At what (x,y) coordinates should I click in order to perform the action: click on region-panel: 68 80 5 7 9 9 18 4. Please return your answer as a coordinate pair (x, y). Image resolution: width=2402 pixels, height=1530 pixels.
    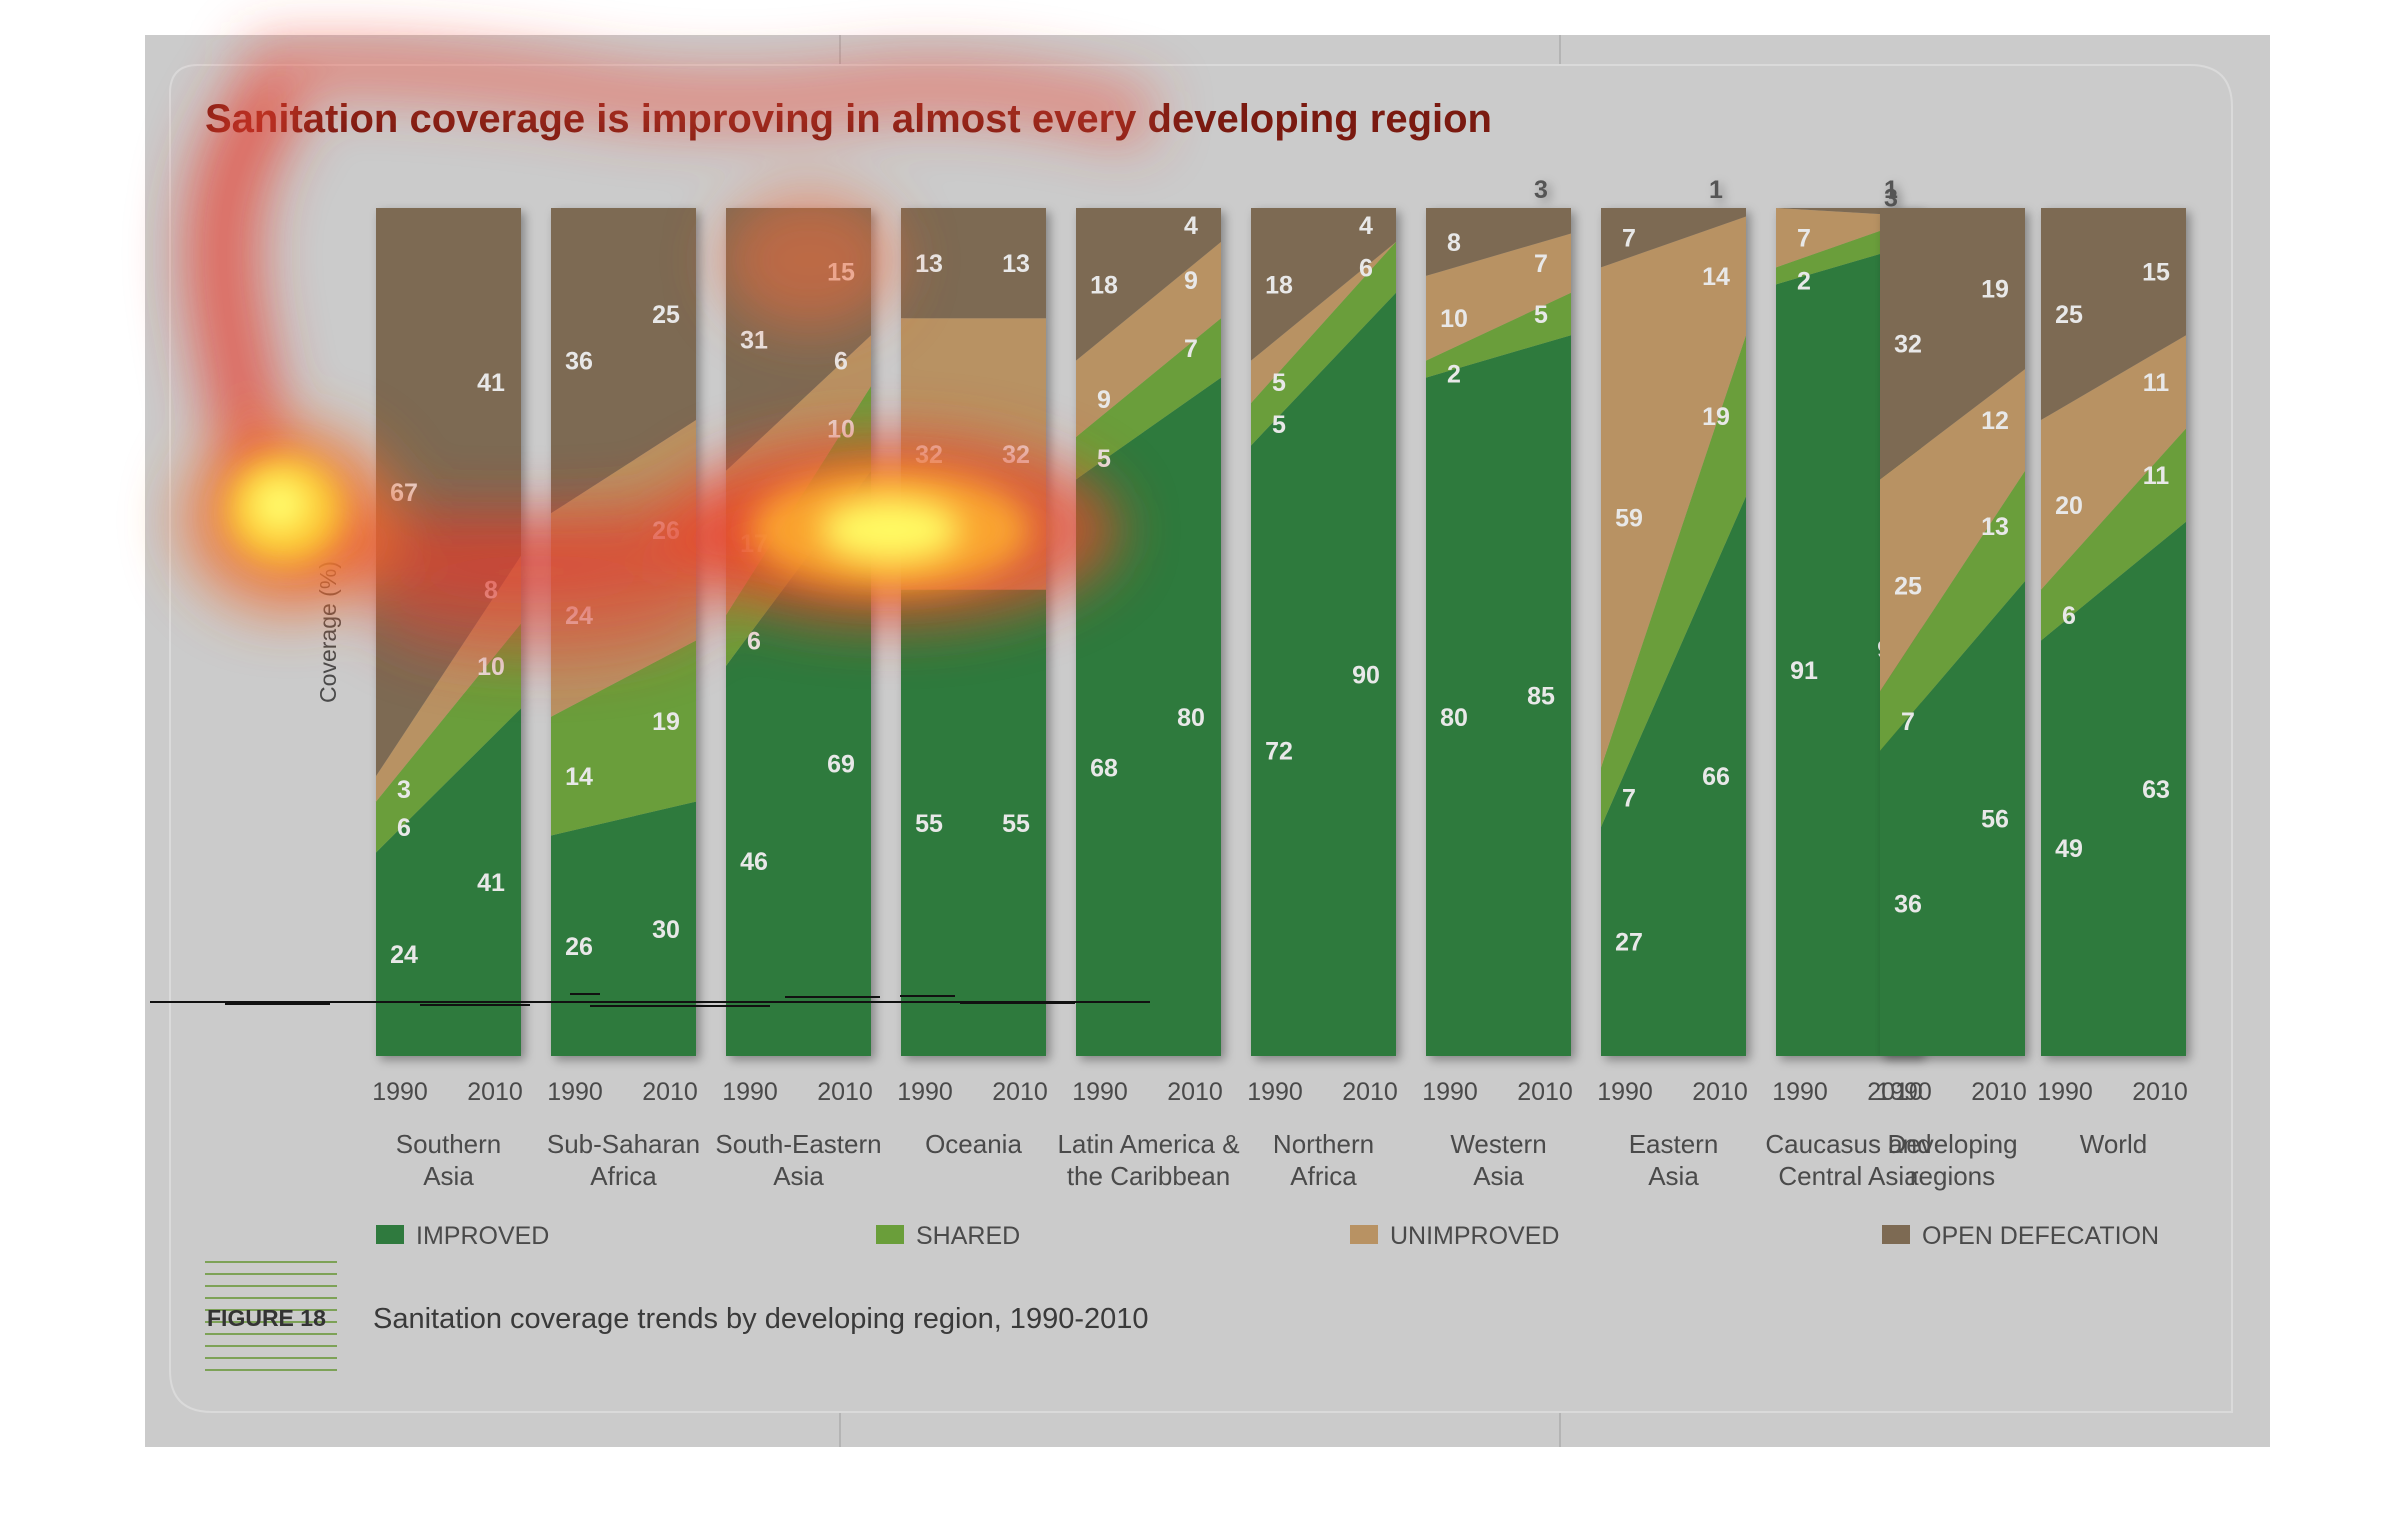
    Looking at the image, I should click on (1148, 632).